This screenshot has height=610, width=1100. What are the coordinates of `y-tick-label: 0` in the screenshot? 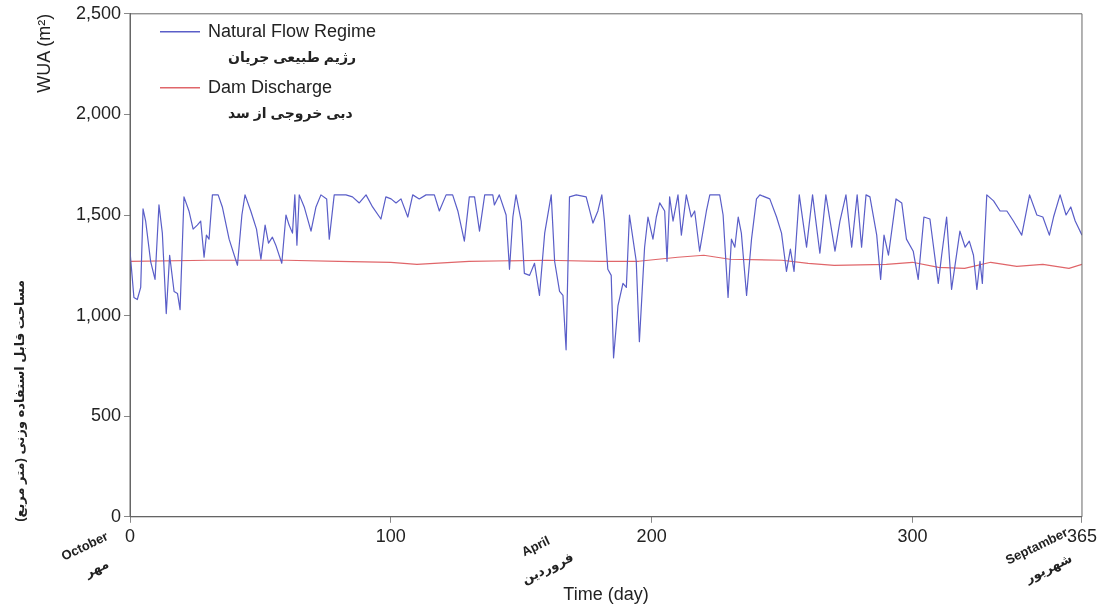 It's located at (115, 515).